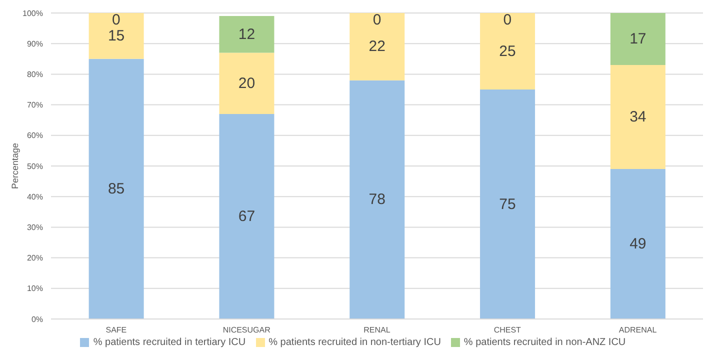  I want to click on y-tick-label: 60%, so click(34, 135).